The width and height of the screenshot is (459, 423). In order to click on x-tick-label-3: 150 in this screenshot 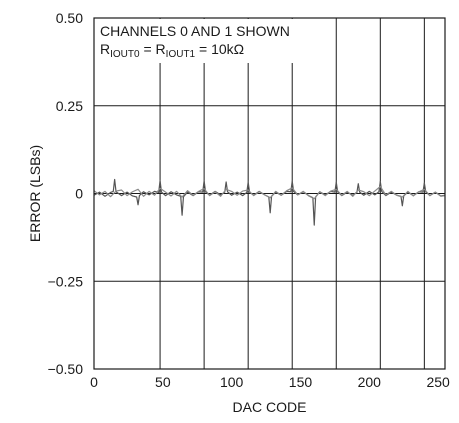, I will do `click(301, 382)`.